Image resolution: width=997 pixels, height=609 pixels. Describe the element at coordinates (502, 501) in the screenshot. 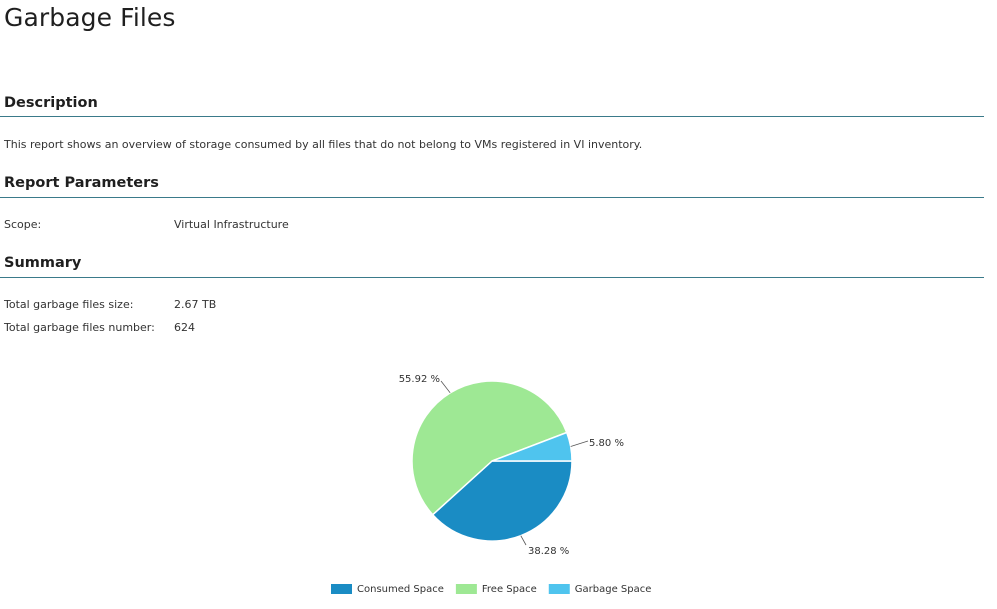

I see `pie-slice-consumed-space` at that location.